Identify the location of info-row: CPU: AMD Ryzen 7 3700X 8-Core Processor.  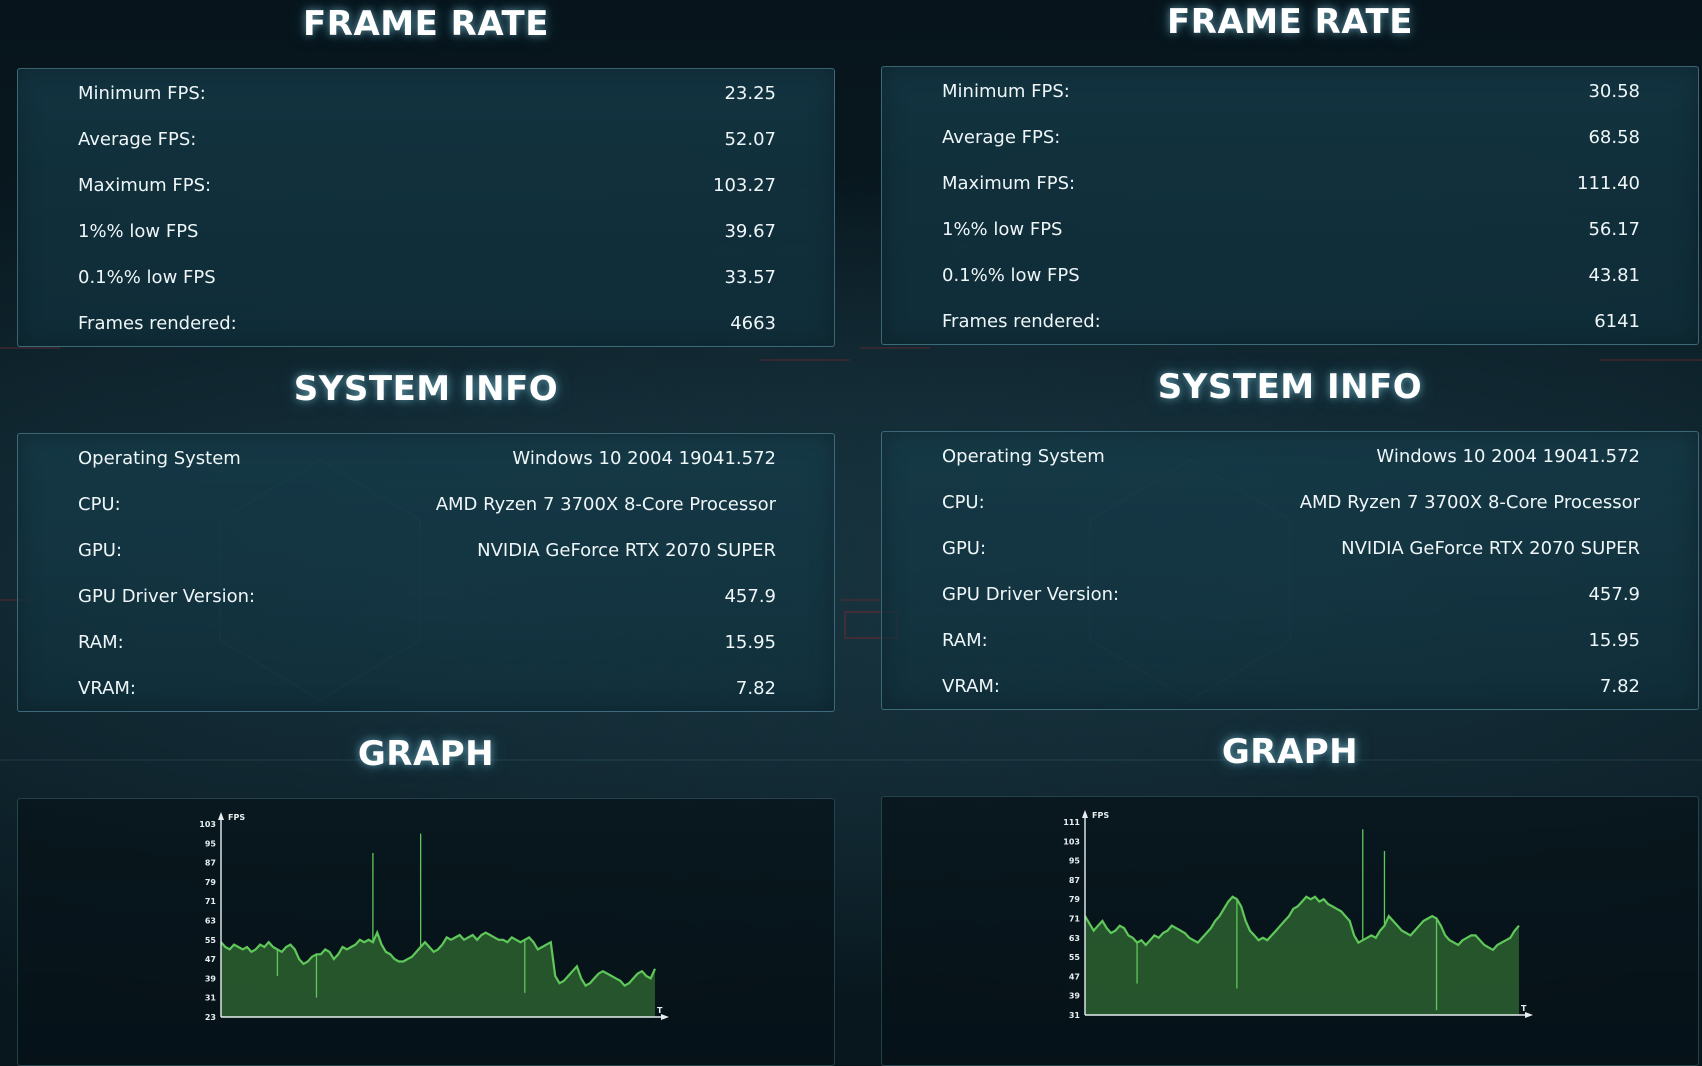
(427, 504).